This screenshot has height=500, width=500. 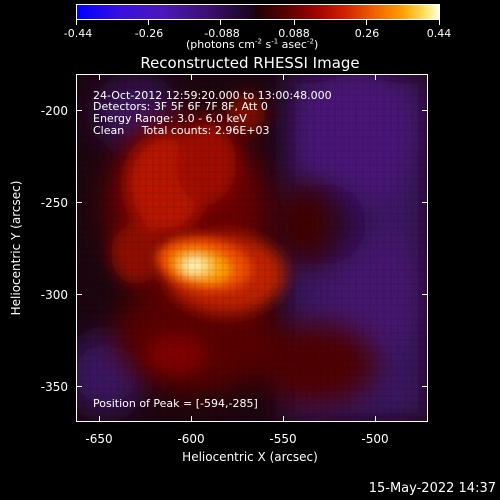 I want to click on y-tick-label: -250, so click(x=54, y=203).